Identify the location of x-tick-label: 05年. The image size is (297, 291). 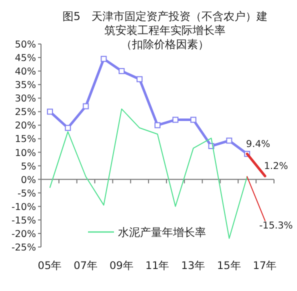
(50, 266).